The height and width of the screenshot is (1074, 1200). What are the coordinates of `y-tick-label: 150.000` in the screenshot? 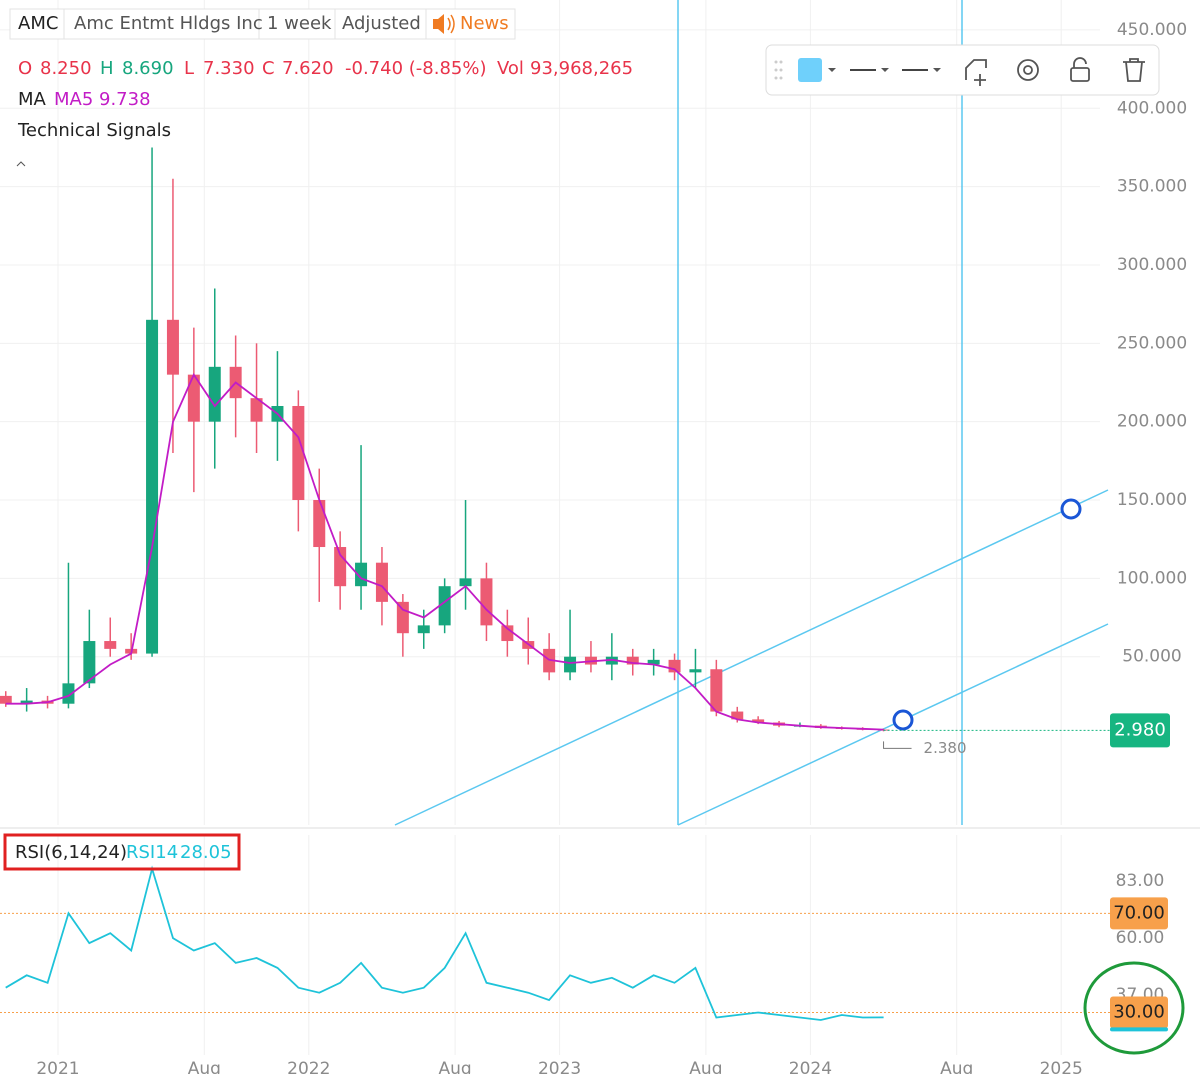 It's located at (1152, 500).